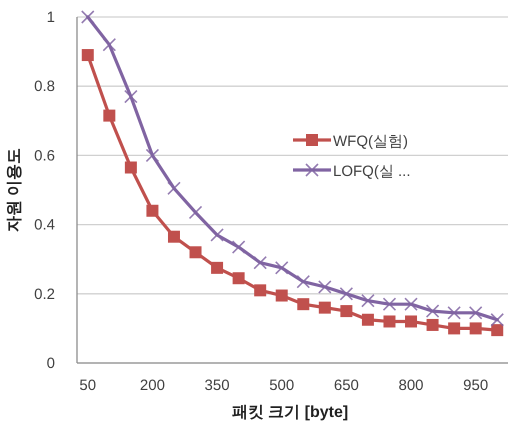 Image resolution: width=509 pixels, height=426 pixels. Describe the element at coordinates (50, 363) in the screenshot. I see `y-tick-label: 0` at that location.